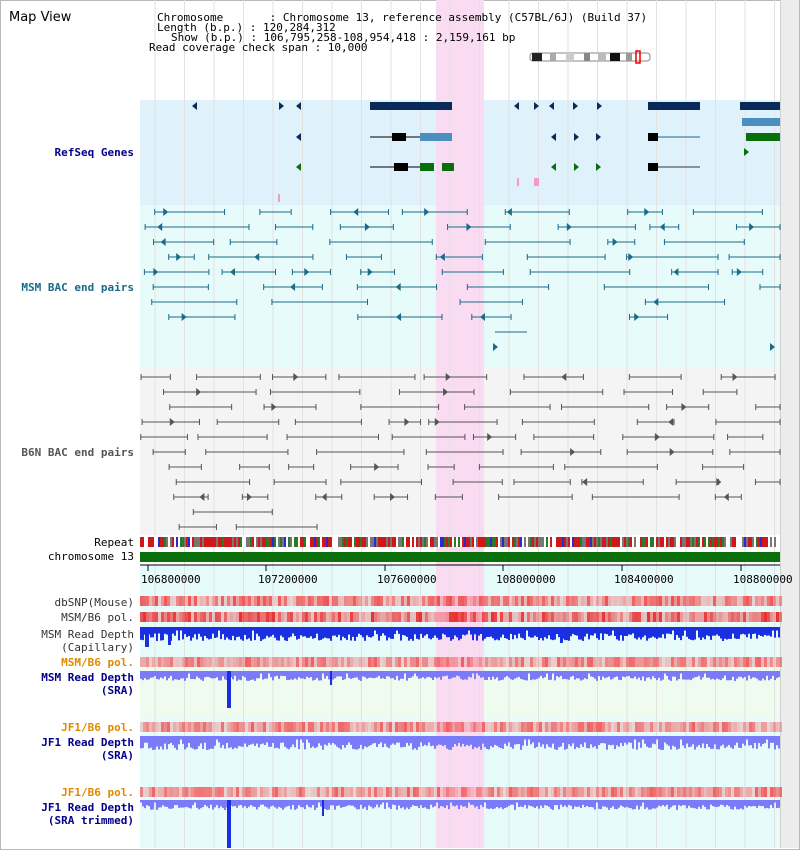 The height and width of the screenshot is (850, 800). Describe the element at coordinates (229, 824) in the screenshot. I see `read-depth-spike` at that location.